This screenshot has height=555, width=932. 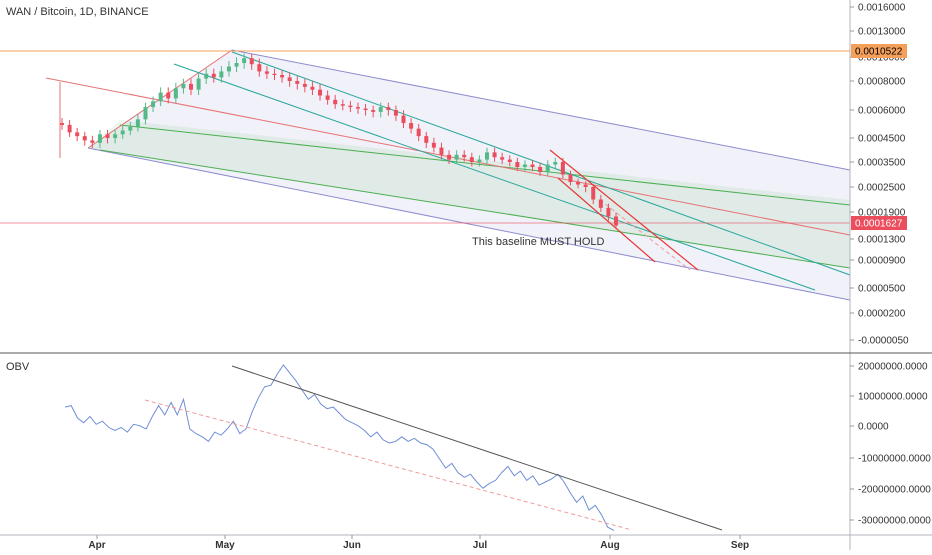 What do you see at coordinates (538, 242) in the screenshot?
I see `annotation-text: This baseline MUST HOLD` at bounding box center [538, 242].